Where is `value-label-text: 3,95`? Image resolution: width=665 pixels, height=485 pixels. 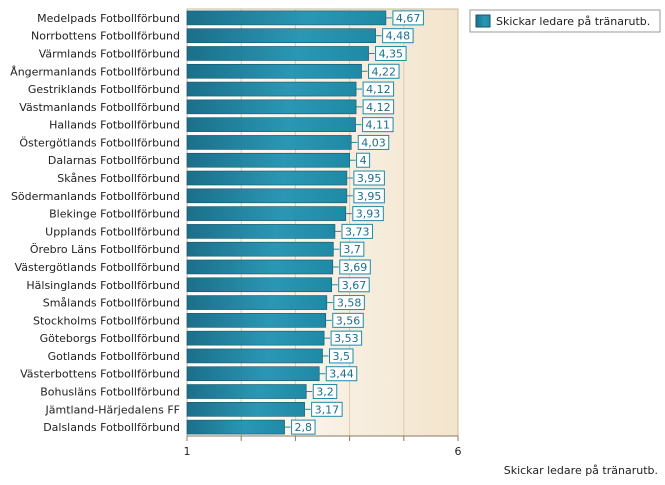 value-label-text: 3,95 is located at coordinates (369, 196).